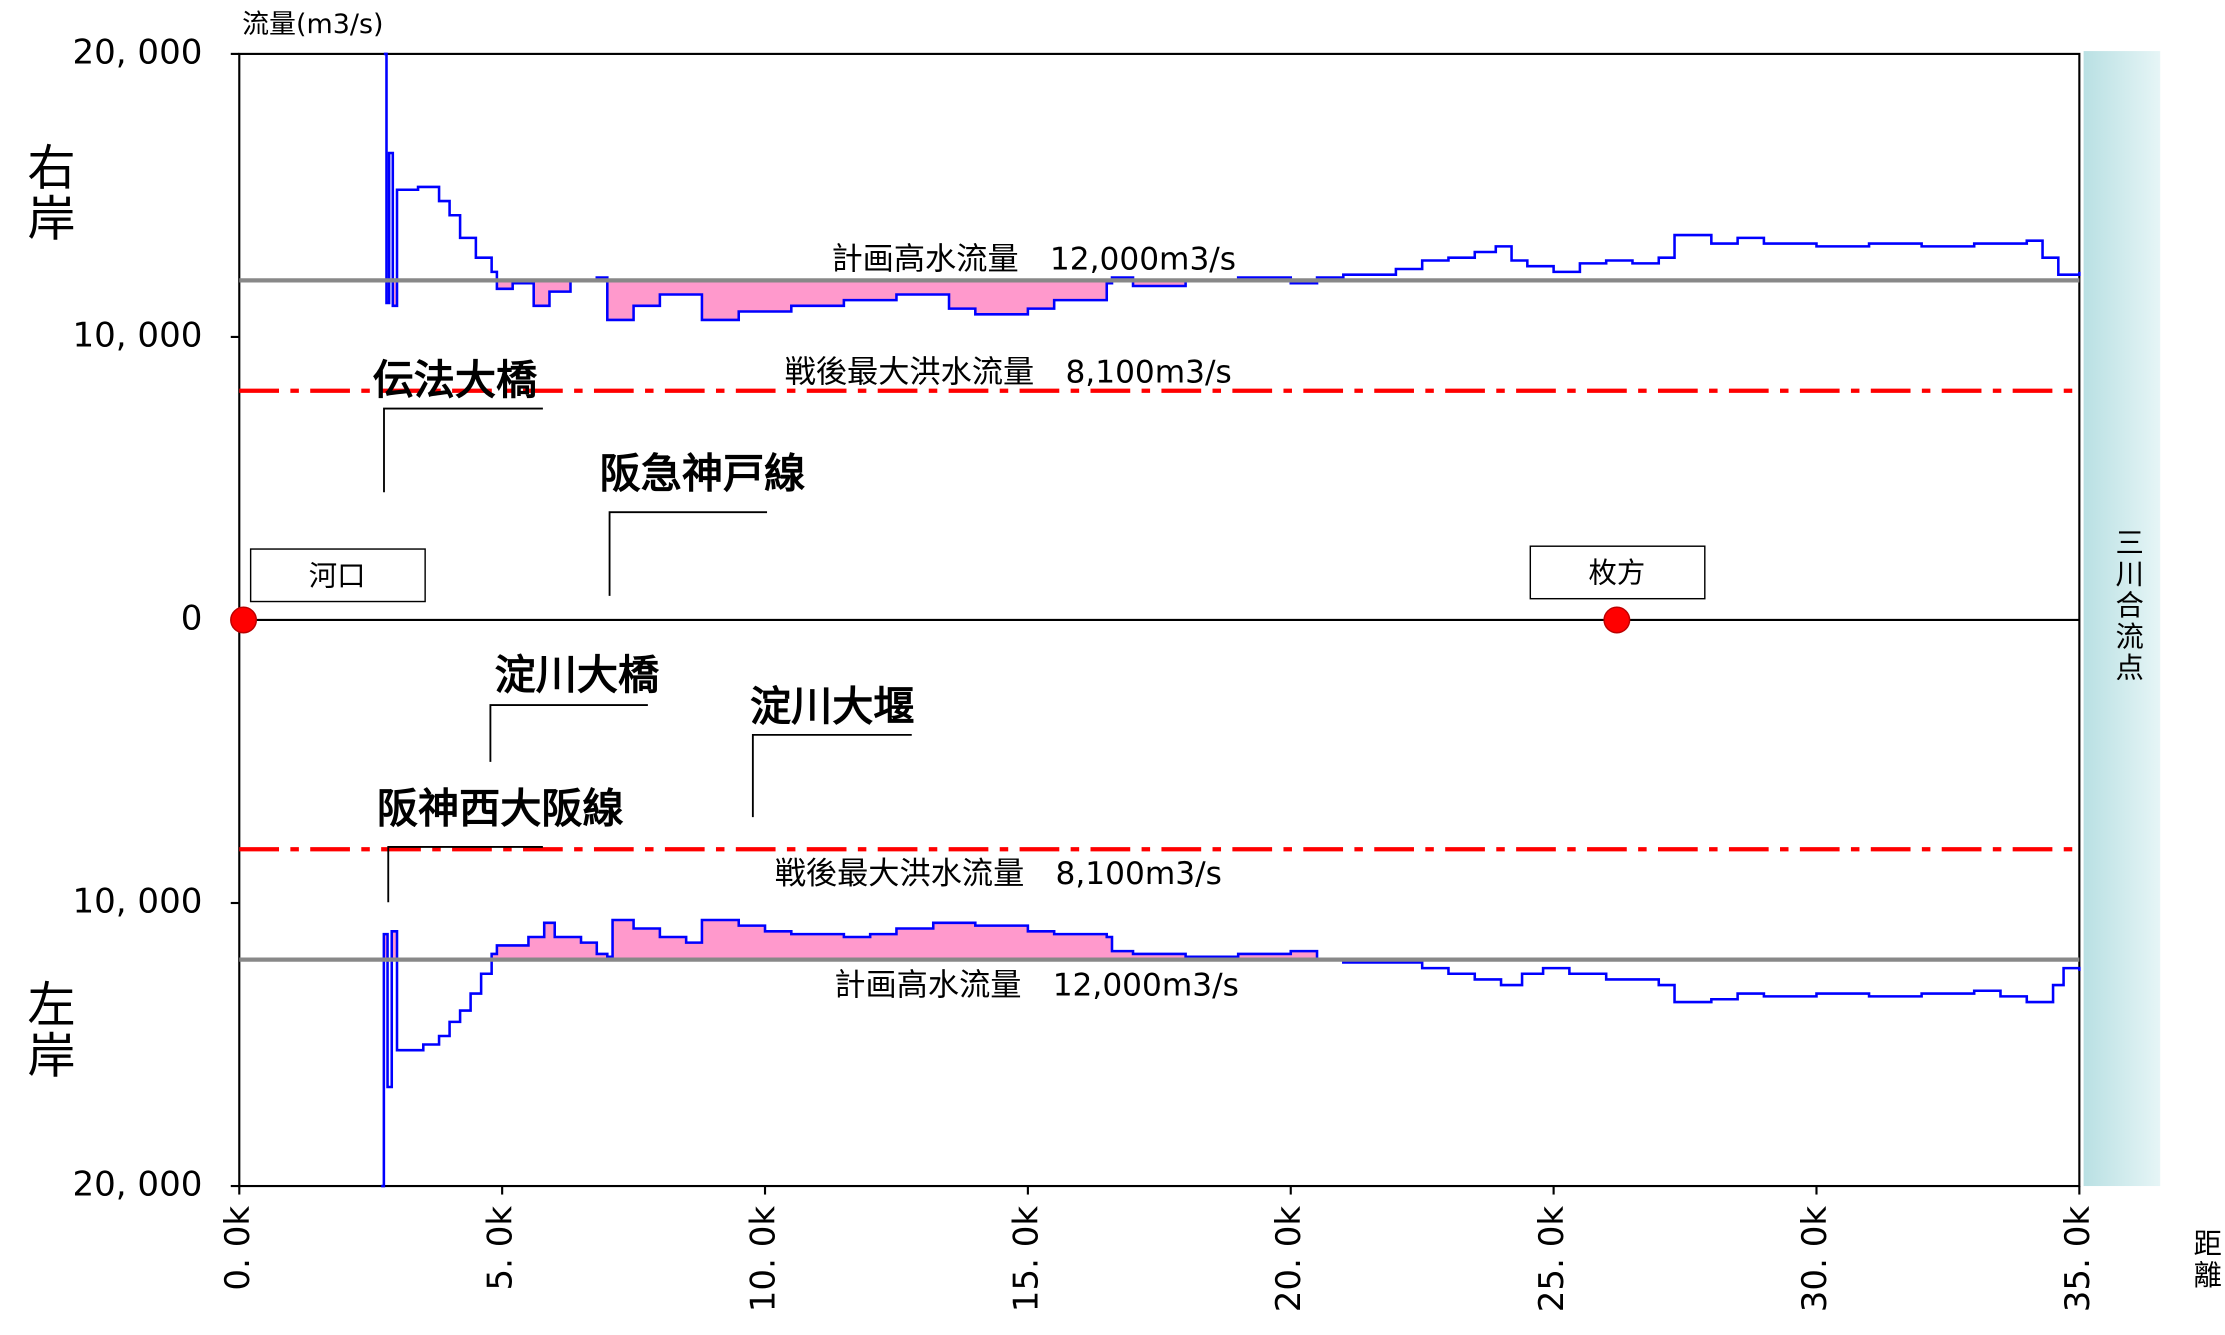 The width and height of the screenshot is (2225, 1335). What do you see at coordinates (577, 675) in the screenshot?
I see `callout-label: 淀川大橋` at bounding box center [577, 675].